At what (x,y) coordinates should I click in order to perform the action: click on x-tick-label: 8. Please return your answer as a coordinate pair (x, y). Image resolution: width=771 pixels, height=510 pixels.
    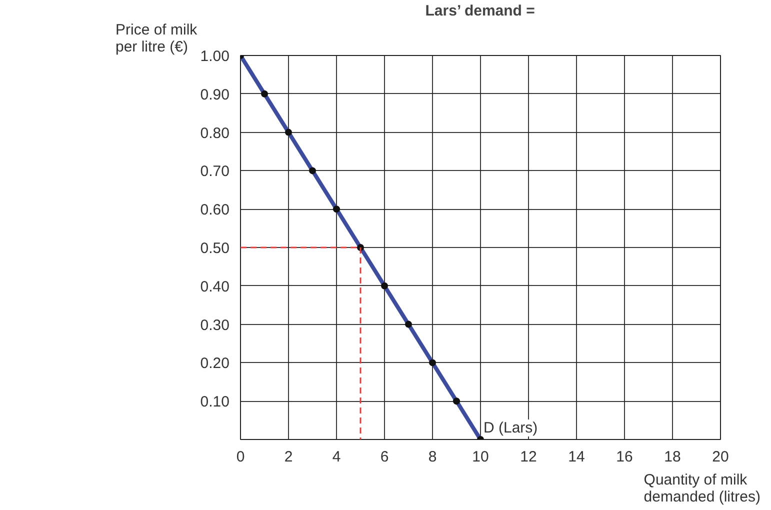
    Looking at the image, I should click on (432, 457).